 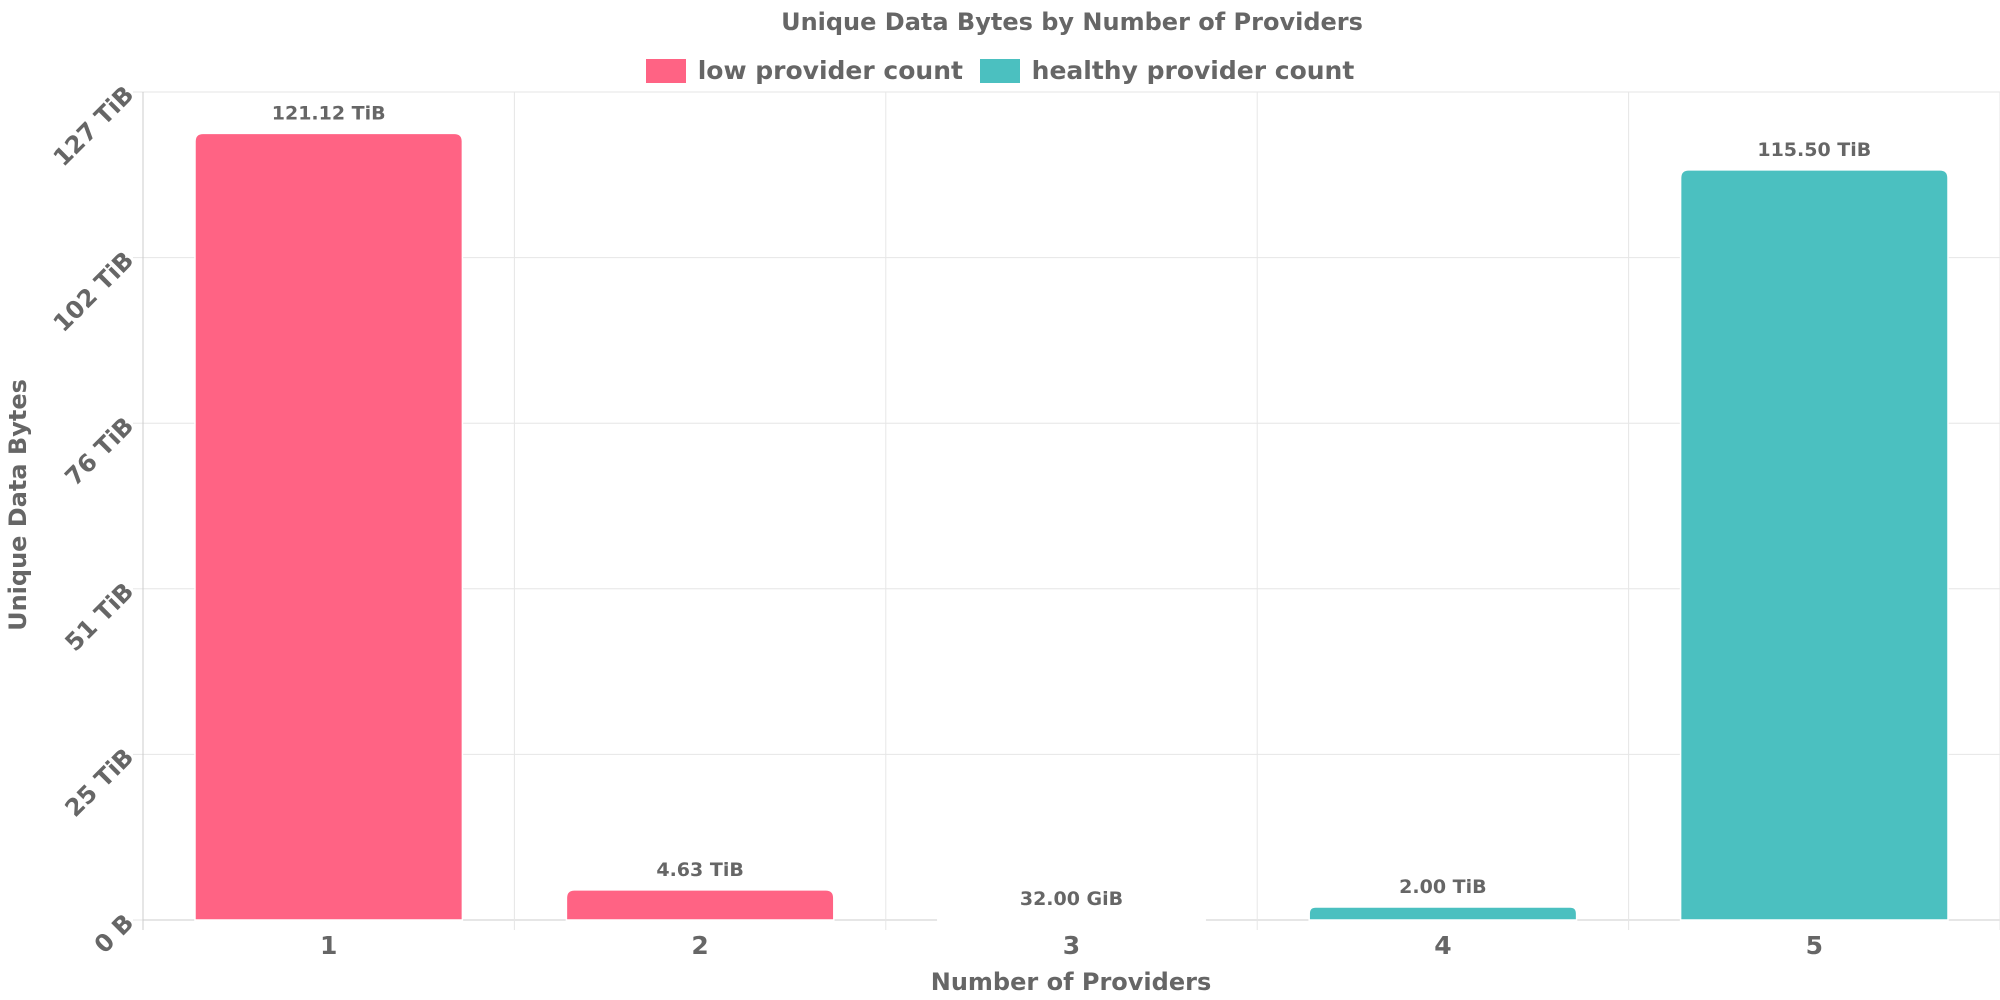 What do you see at coordinates (1071, 982) in the screenshot?
I see `x-axis-title: Number of Providers` at bounding box center [1071, 982].